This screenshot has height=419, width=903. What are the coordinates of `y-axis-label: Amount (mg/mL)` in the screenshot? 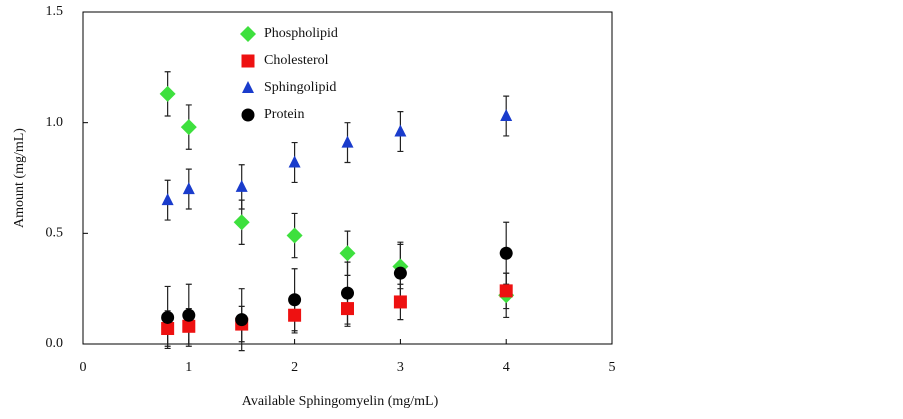 It's located at (19, 178).